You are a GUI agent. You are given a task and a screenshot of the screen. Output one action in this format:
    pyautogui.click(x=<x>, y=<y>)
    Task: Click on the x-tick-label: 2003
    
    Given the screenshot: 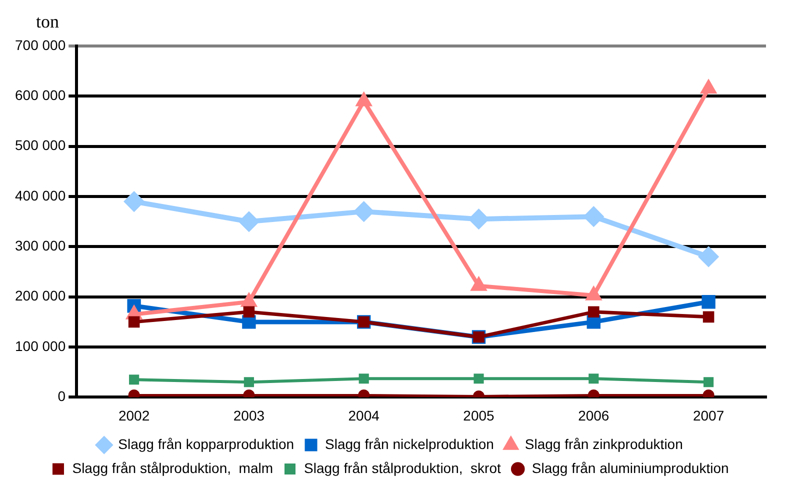 What is the action you would take?
    pyautogui.click(x=249, y=415)
    